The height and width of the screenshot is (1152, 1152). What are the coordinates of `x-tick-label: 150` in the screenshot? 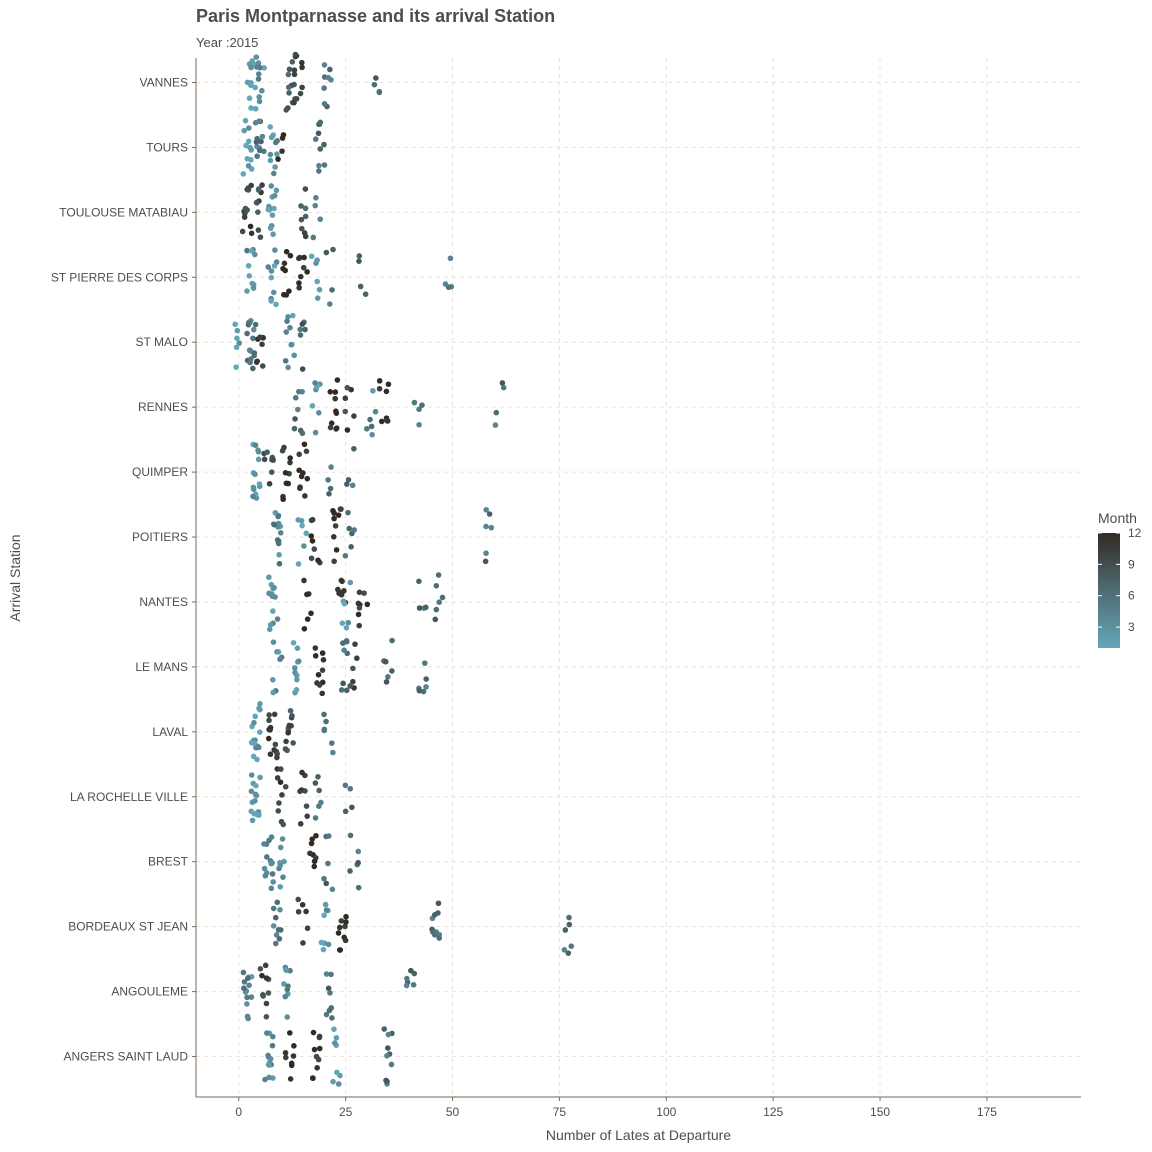 It's located at (880, 1112).